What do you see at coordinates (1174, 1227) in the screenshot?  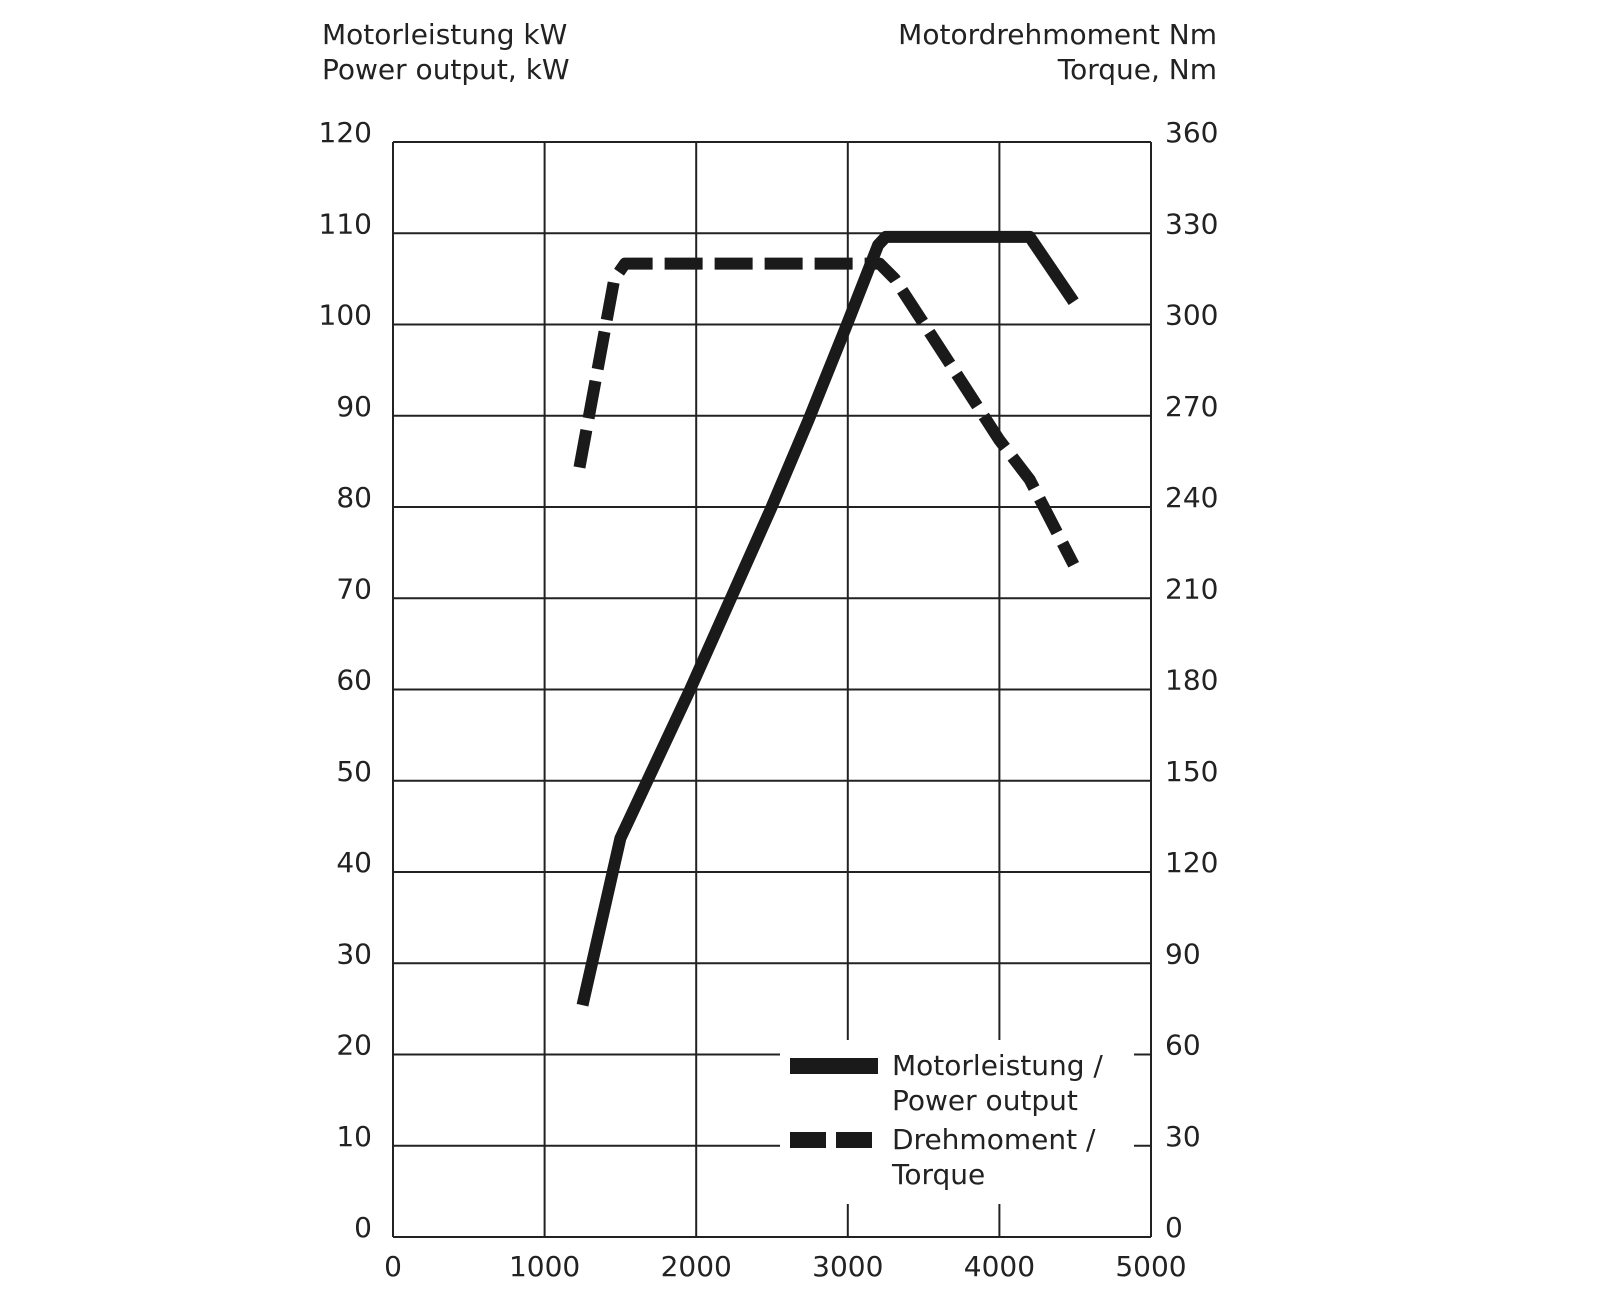 I see `y2-tick-label: 0` at bounding box center [1174, 1227].